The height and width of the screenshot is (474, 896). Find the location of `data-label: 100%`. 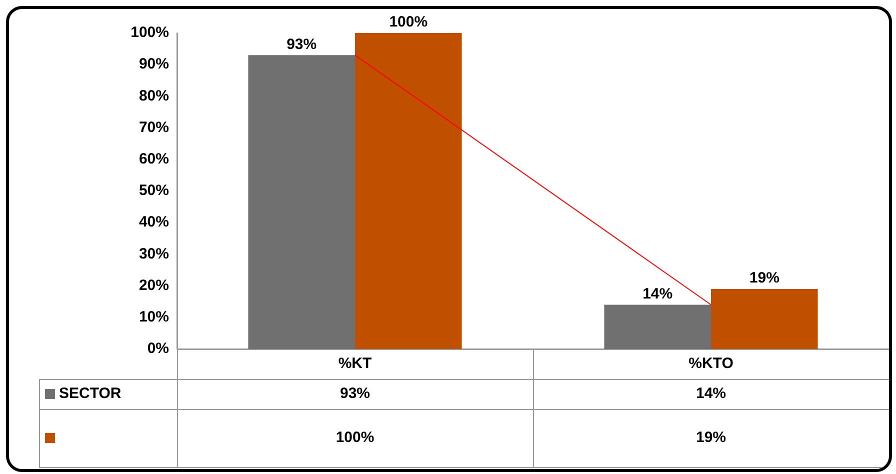

data-label: 100% is located at coordinates (355, 437).